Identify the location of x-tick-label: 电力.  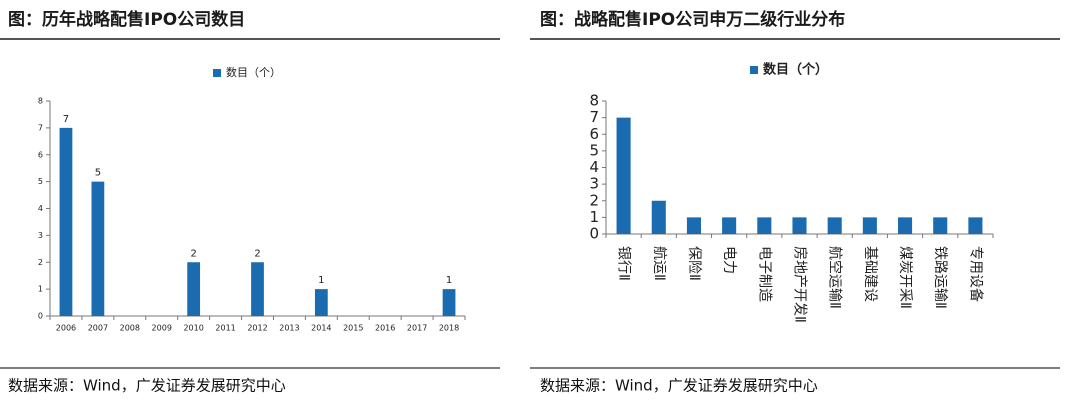
(729, 260).